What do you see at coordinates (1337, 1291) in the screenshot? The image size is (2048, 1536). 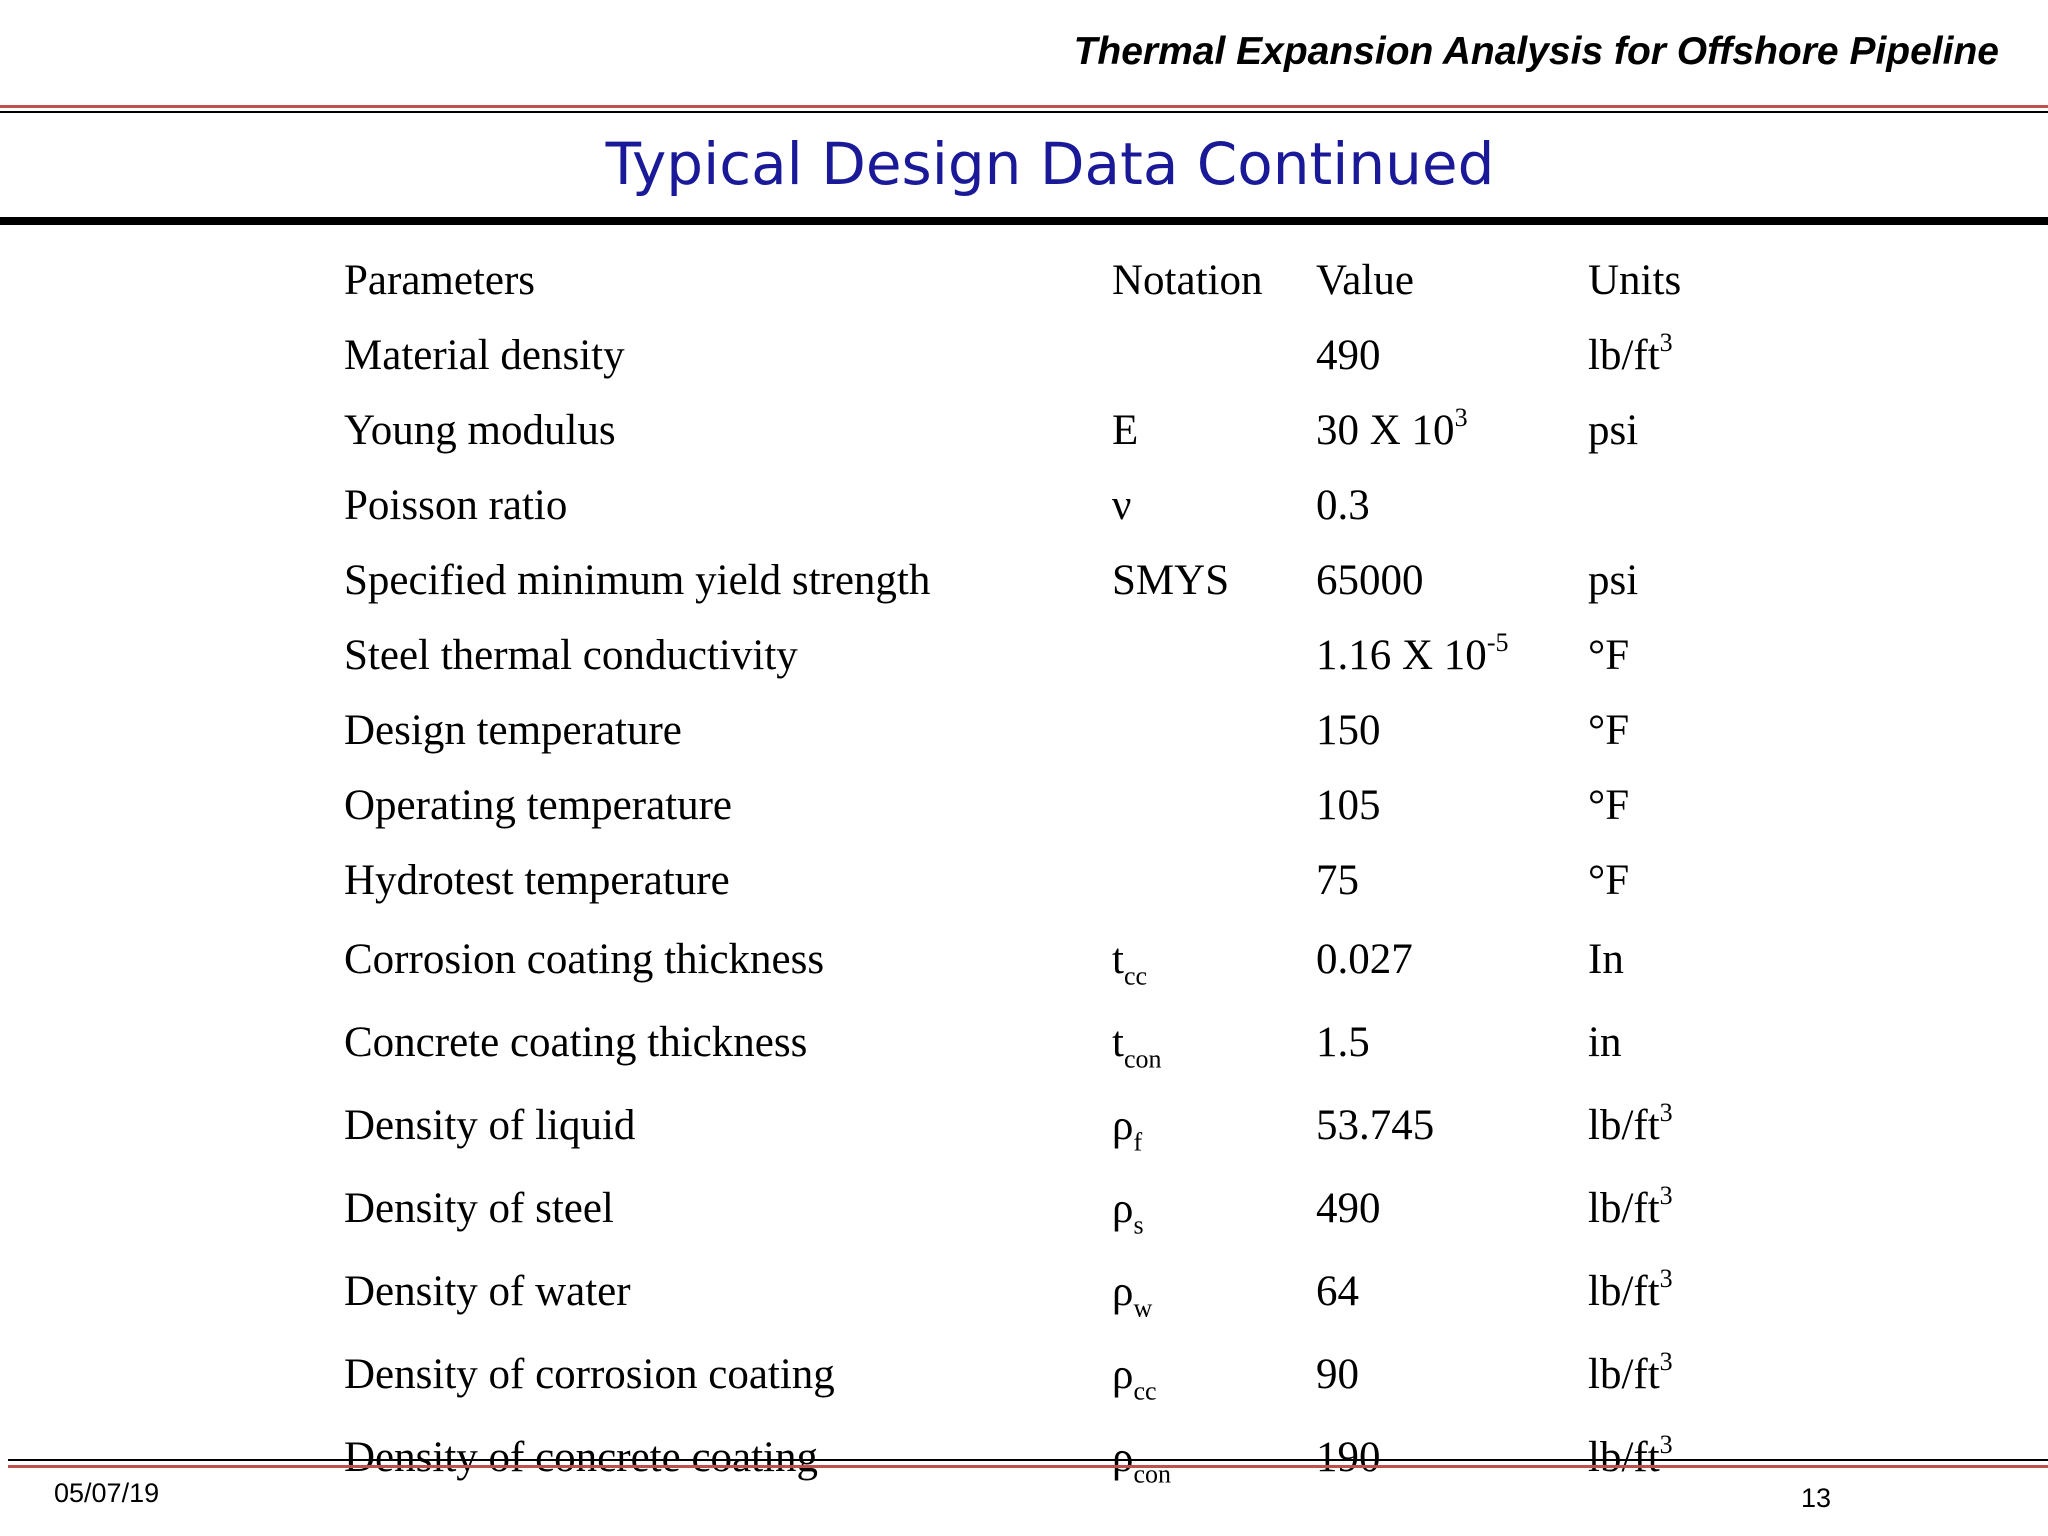 I see `value-cell: 64` at bounding box center [1337, 1291].